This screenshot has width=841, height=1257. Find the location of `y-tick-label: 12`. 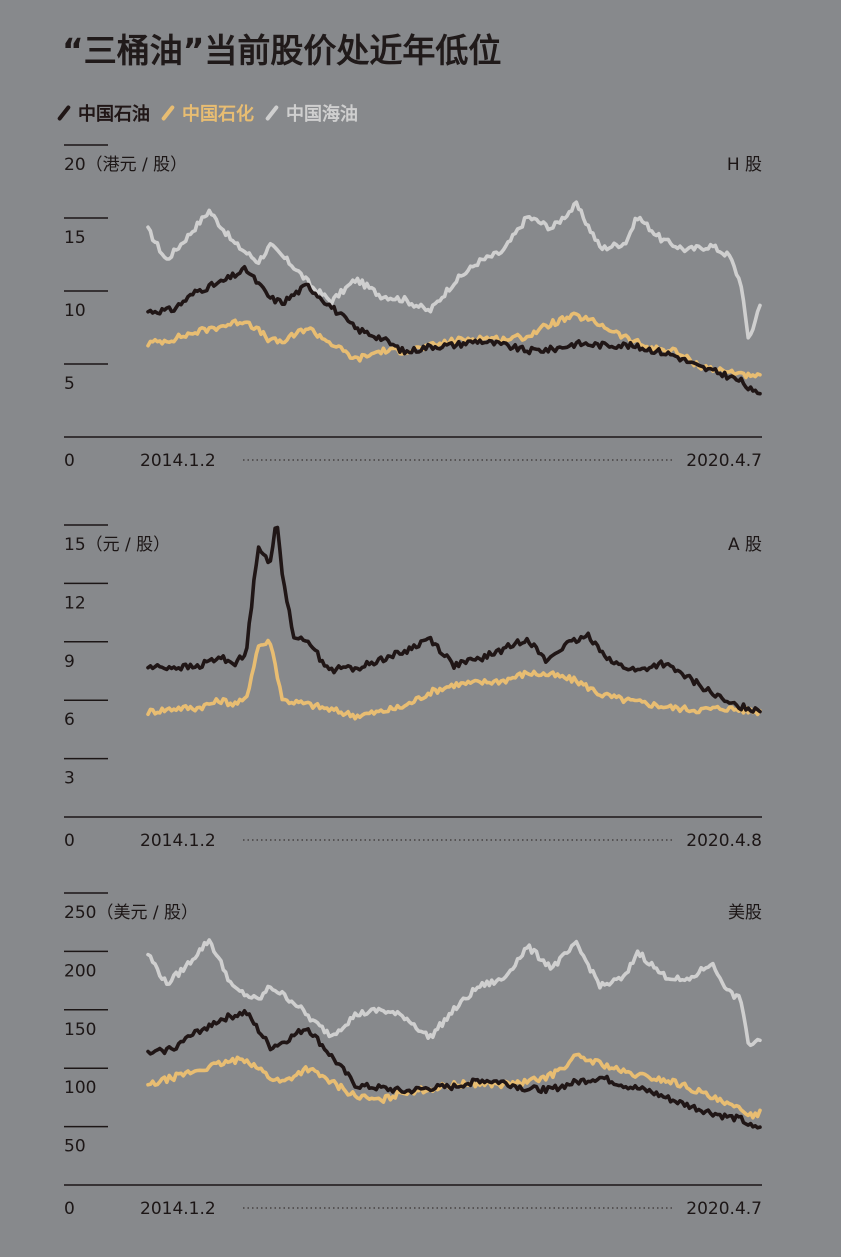

y-tick-label: 12 is located at coordinates (75, 603).